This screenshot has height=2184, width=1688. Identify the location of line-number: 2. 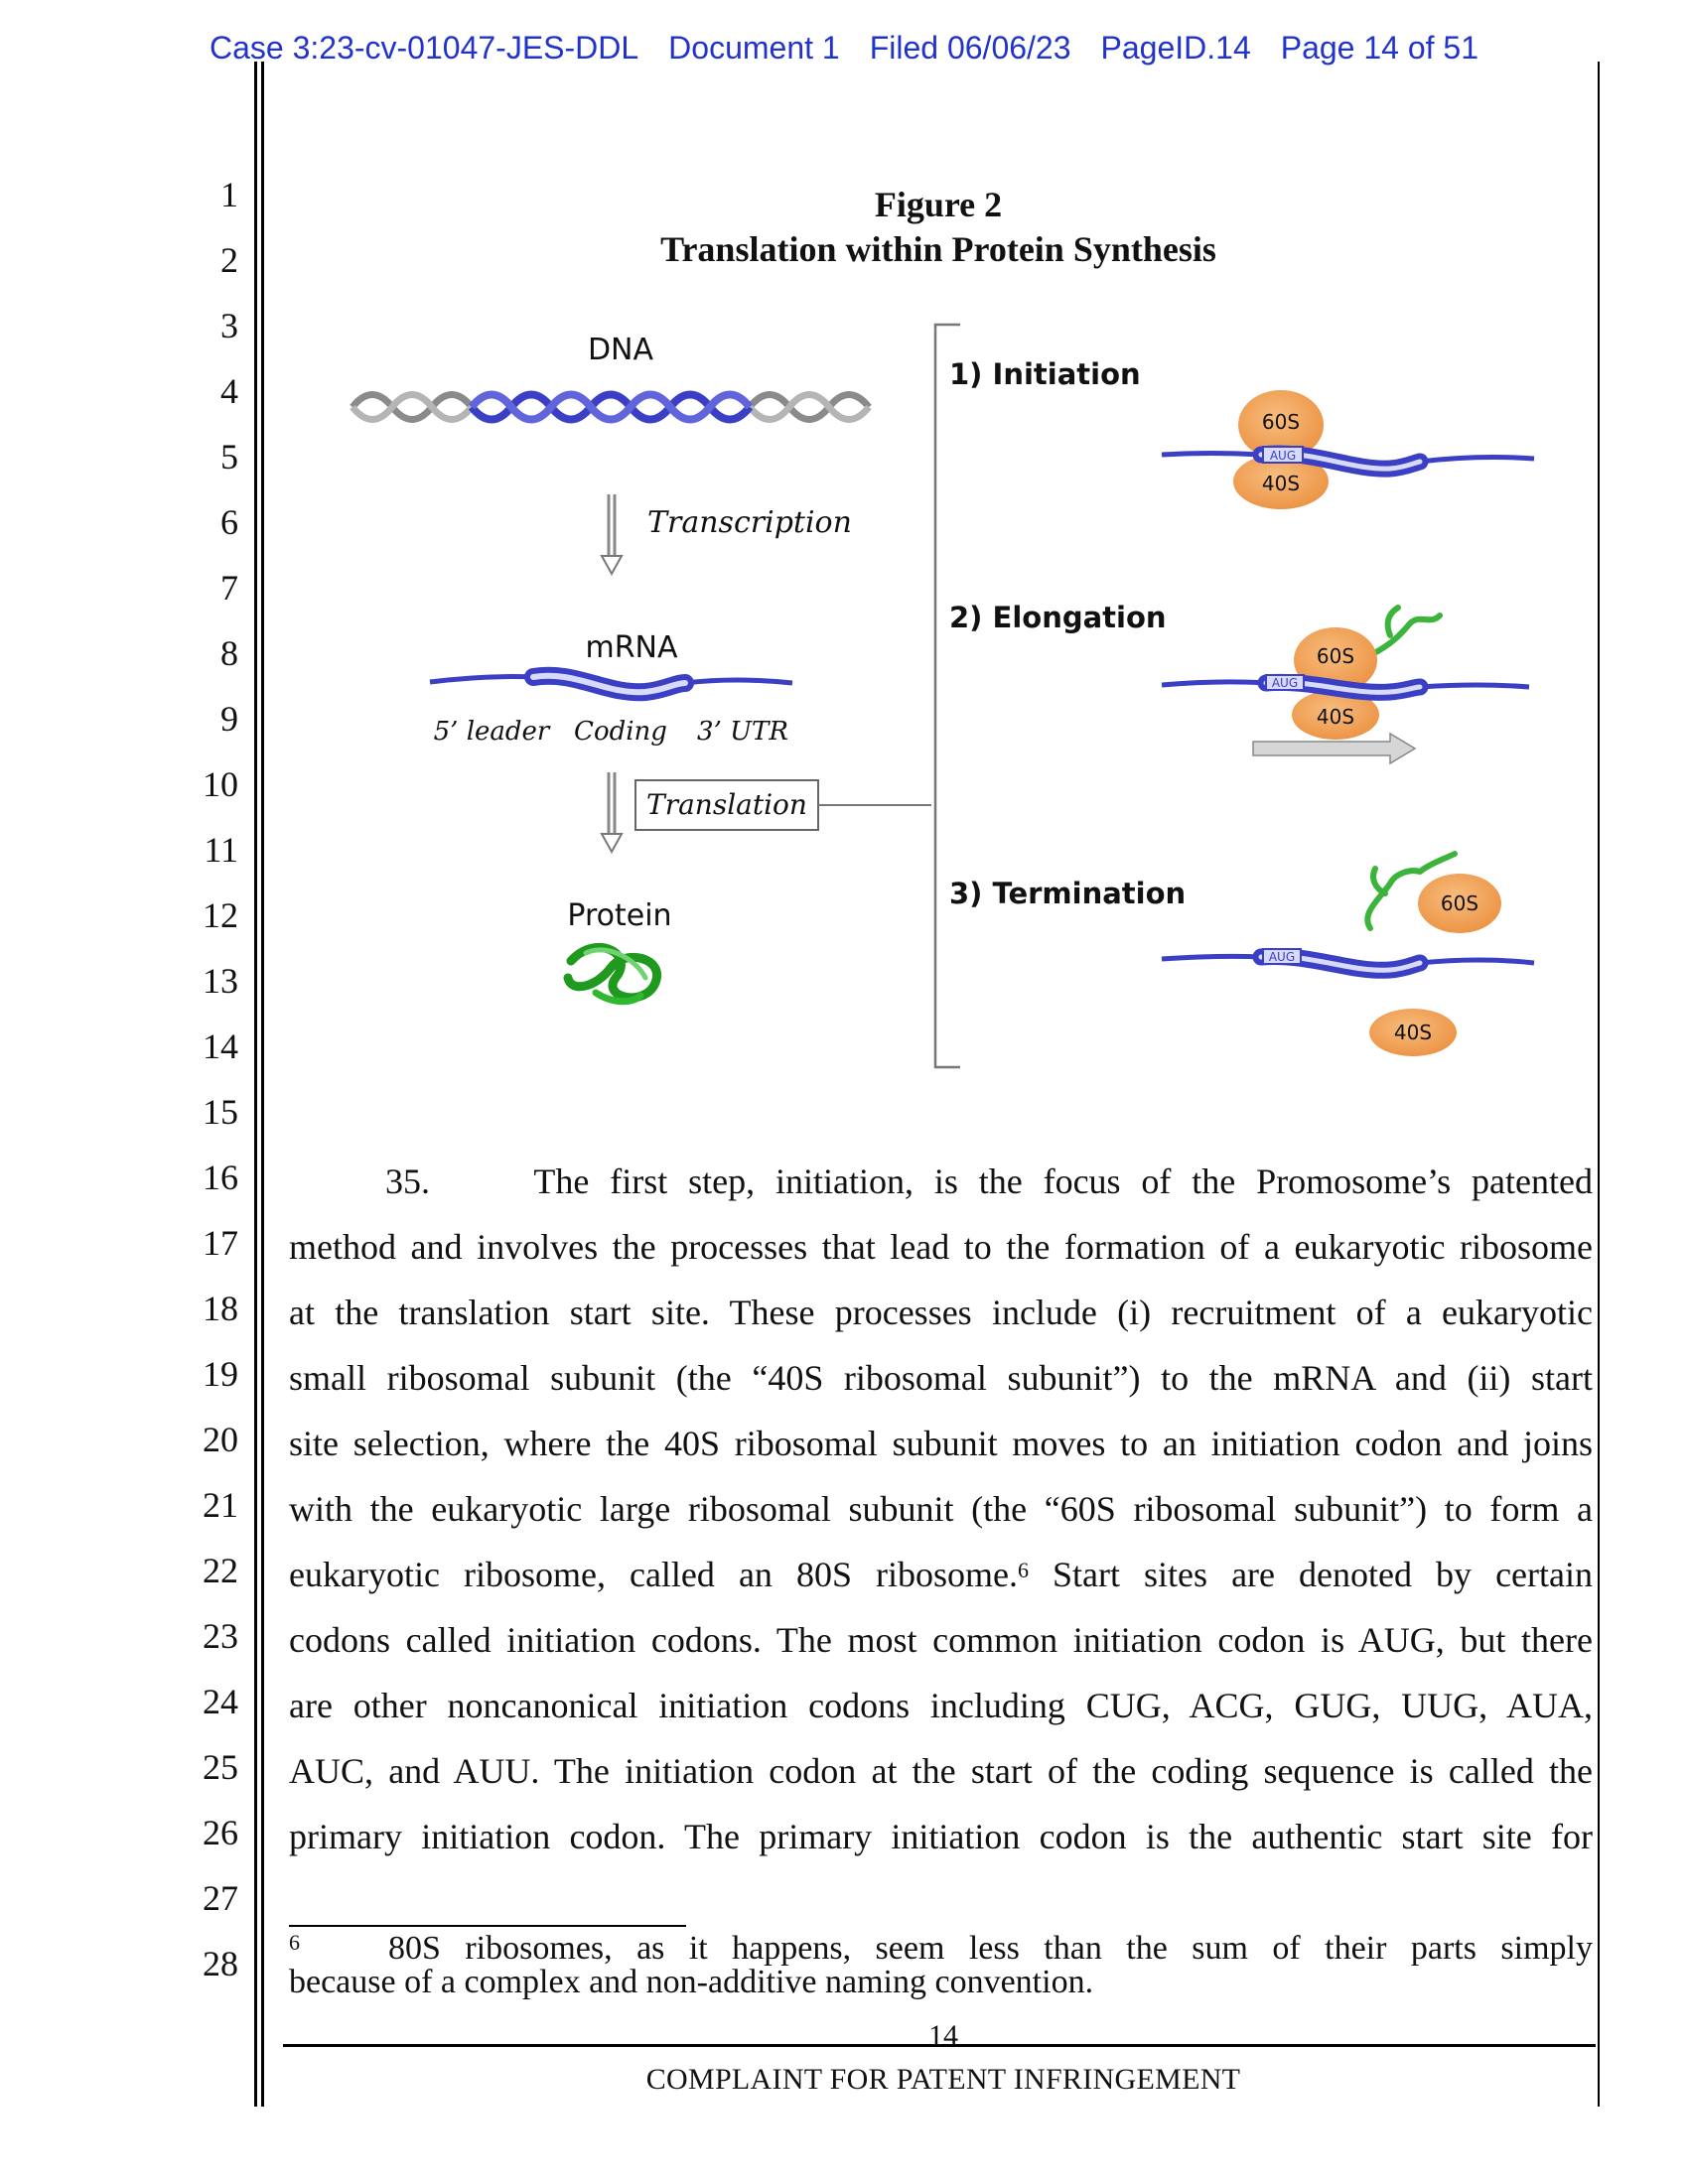
(229, 260).